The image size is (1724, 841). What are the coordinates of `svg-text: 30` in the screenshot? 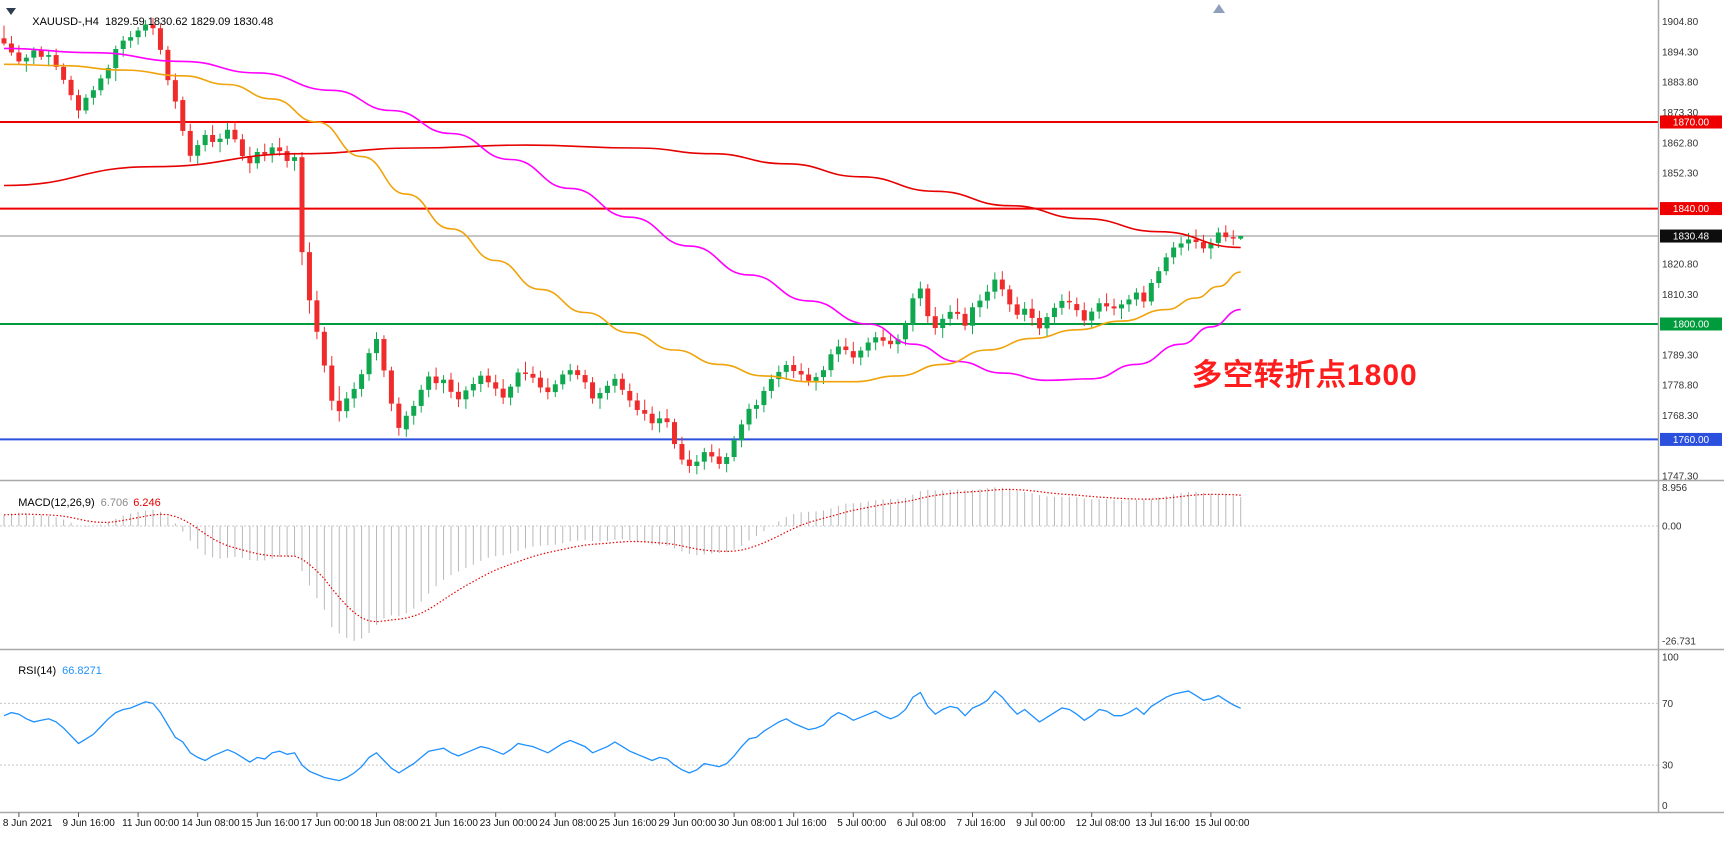 It's located at (1668, 766).